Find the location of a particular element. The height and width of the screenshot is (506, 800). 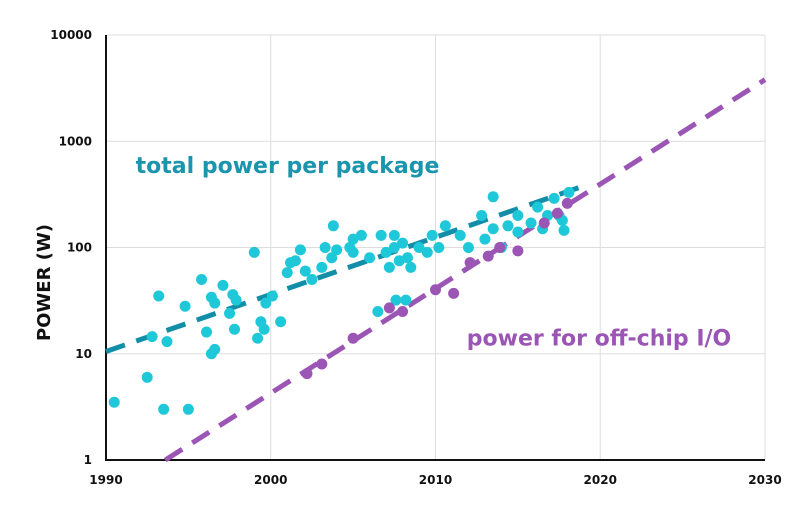

x-tick-label: 2000 is located at coordinates (270, 480).